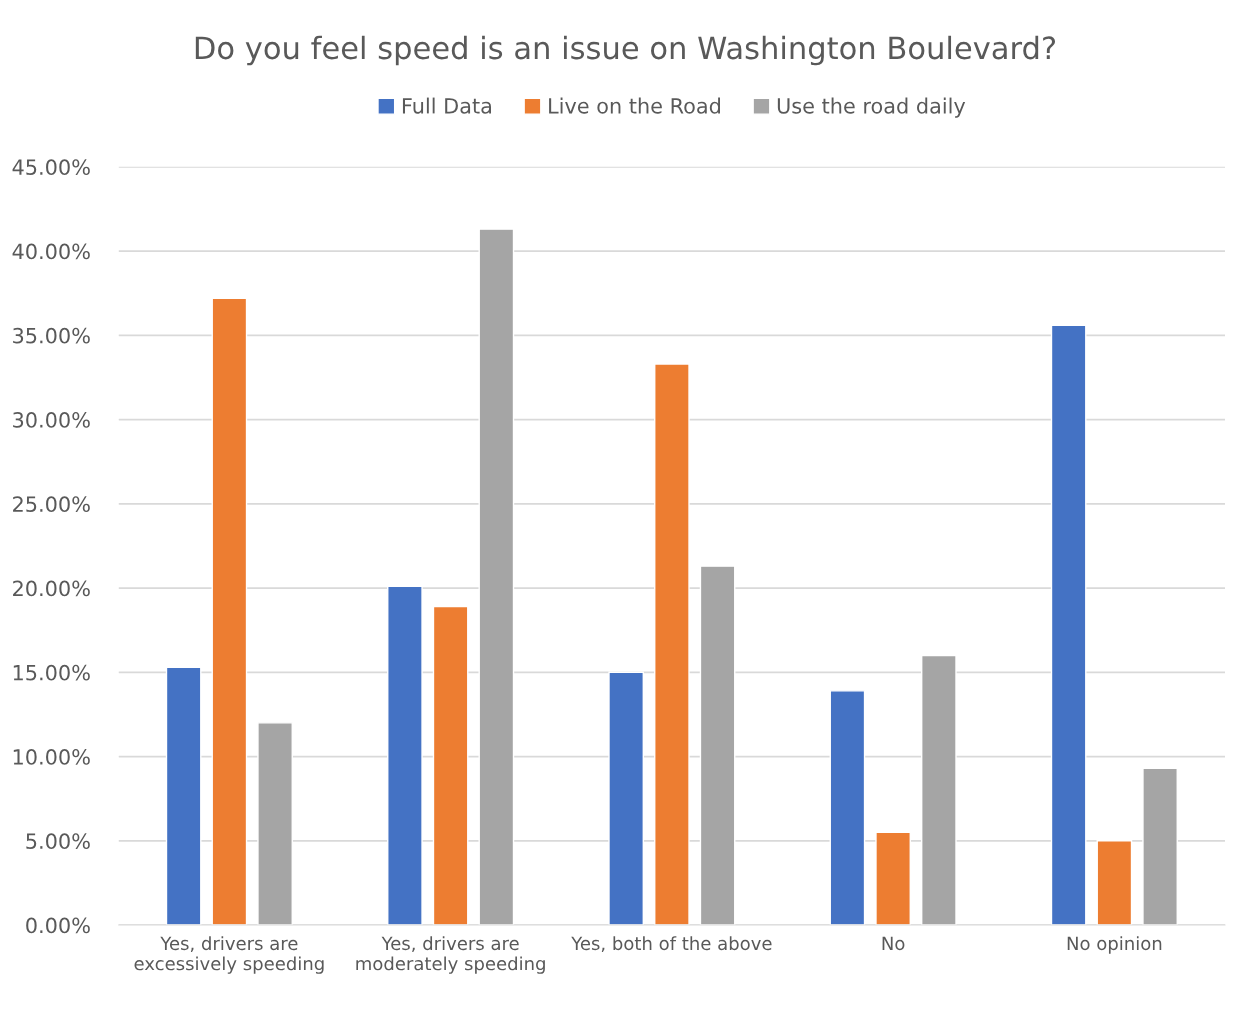  I want to click on y-tick-label: 10.00%, so click(51, 757).